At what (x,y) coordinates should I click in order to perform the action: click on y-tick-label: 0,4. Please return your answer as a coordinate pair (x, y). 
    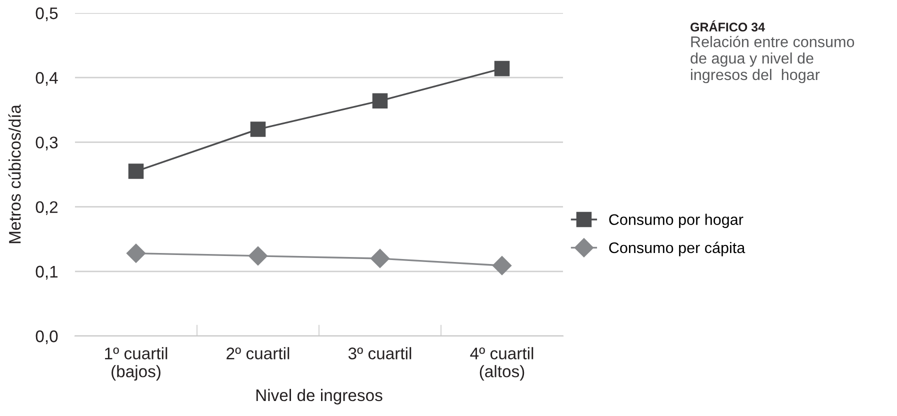
    Looking at the image, I should click on (47, 79).